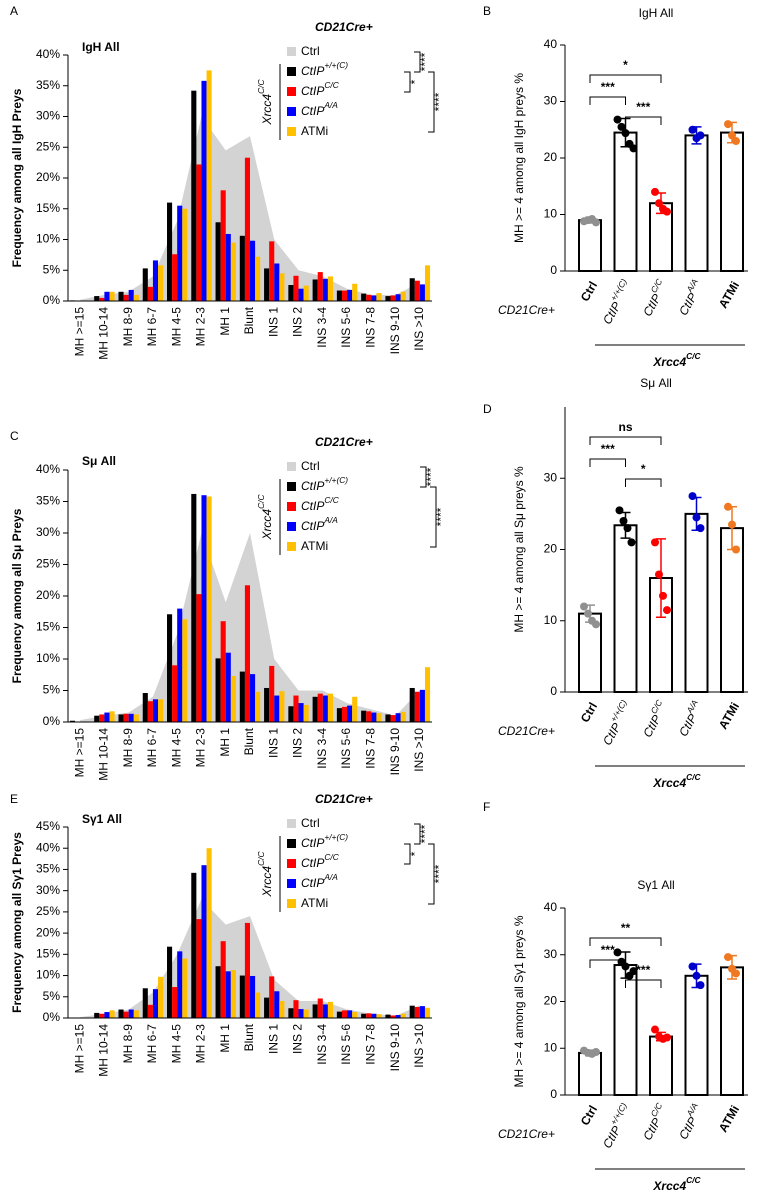  I want to click on y-tick-label: 10%, so click(48, 658).